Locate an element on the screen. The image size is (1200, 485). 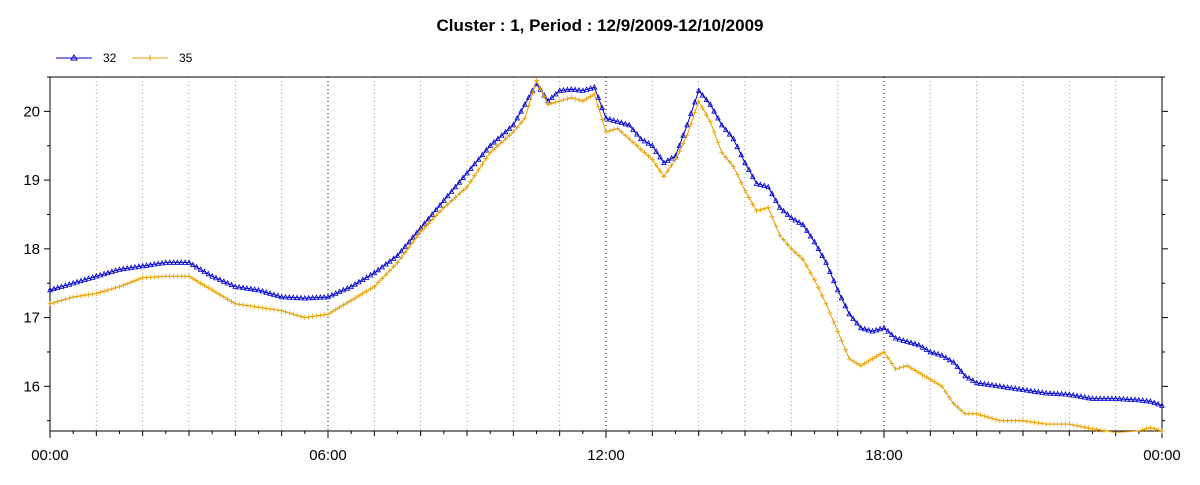
y-tick-label: 19 is located at coordinates (31, 180).